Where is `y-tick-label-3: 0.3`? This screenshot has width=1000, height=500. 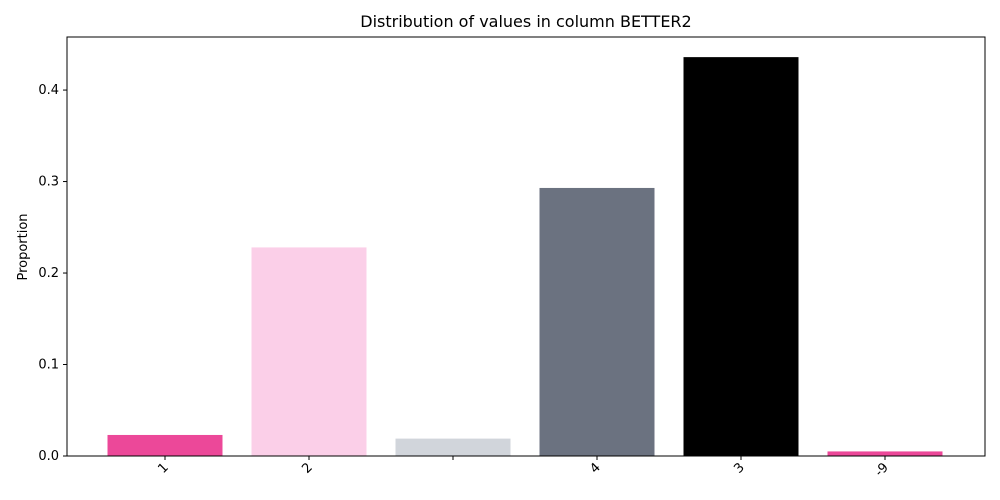 y-tick-label-3: 0.3 is located at coordinates (48, 182).